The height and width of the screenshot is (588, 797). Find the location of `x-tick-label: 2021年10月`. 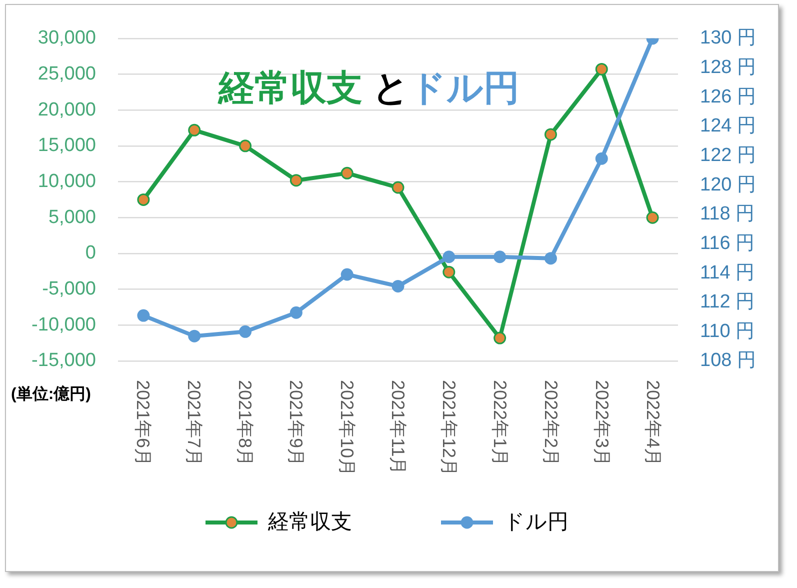

x-tick-label: 2021年10月 is located at coordinates (347, 428).